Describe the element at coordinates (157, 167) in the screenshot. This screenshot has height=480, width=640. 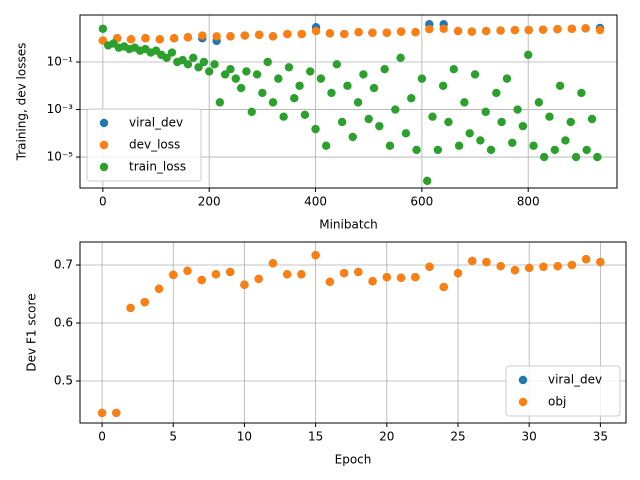
I see `legend-label: train_loss` at that location.